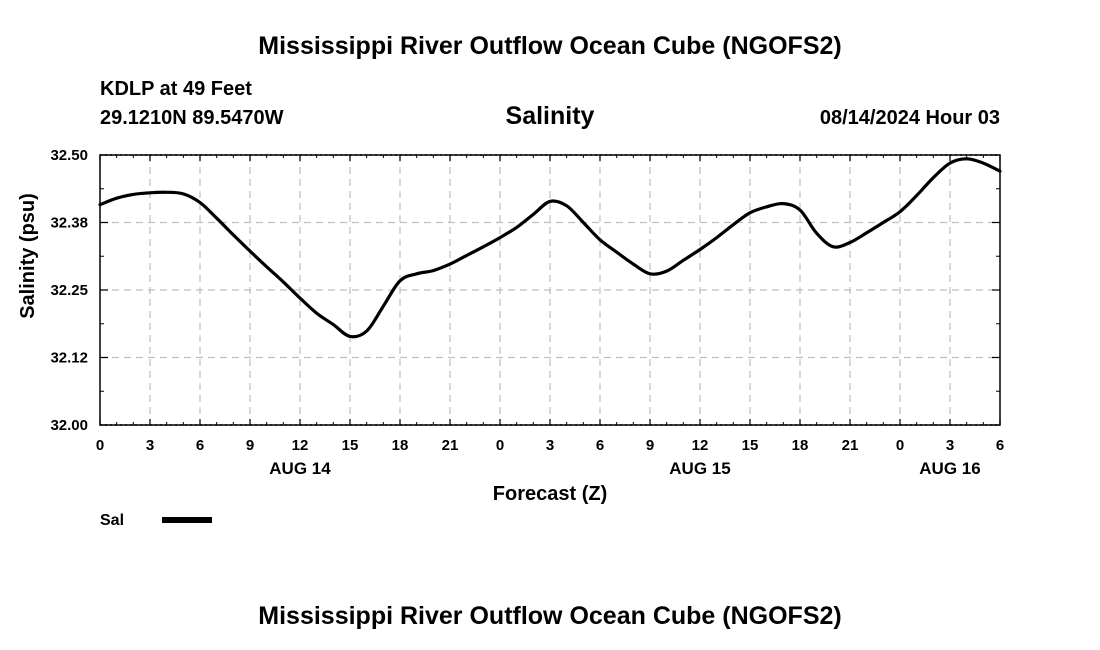 Image resolution: width=1100 pixels, height=650 pixels. What do you see at coordinates (550, 116) in the screenshot?
I see `chart-subtitle: Salinity` at bounding box center [550, 116].